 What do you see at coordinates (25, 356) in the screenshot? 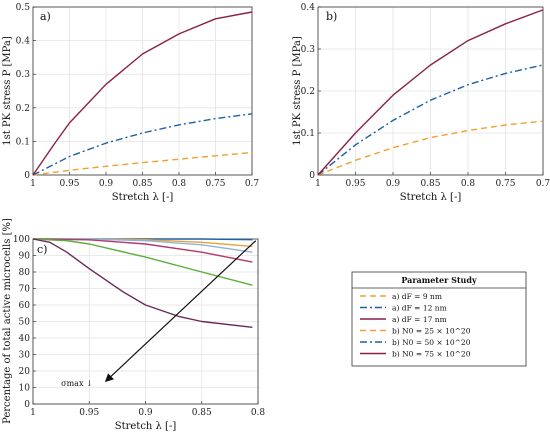
I see `y-tick-label: 30` at bounding box center [25, 356].